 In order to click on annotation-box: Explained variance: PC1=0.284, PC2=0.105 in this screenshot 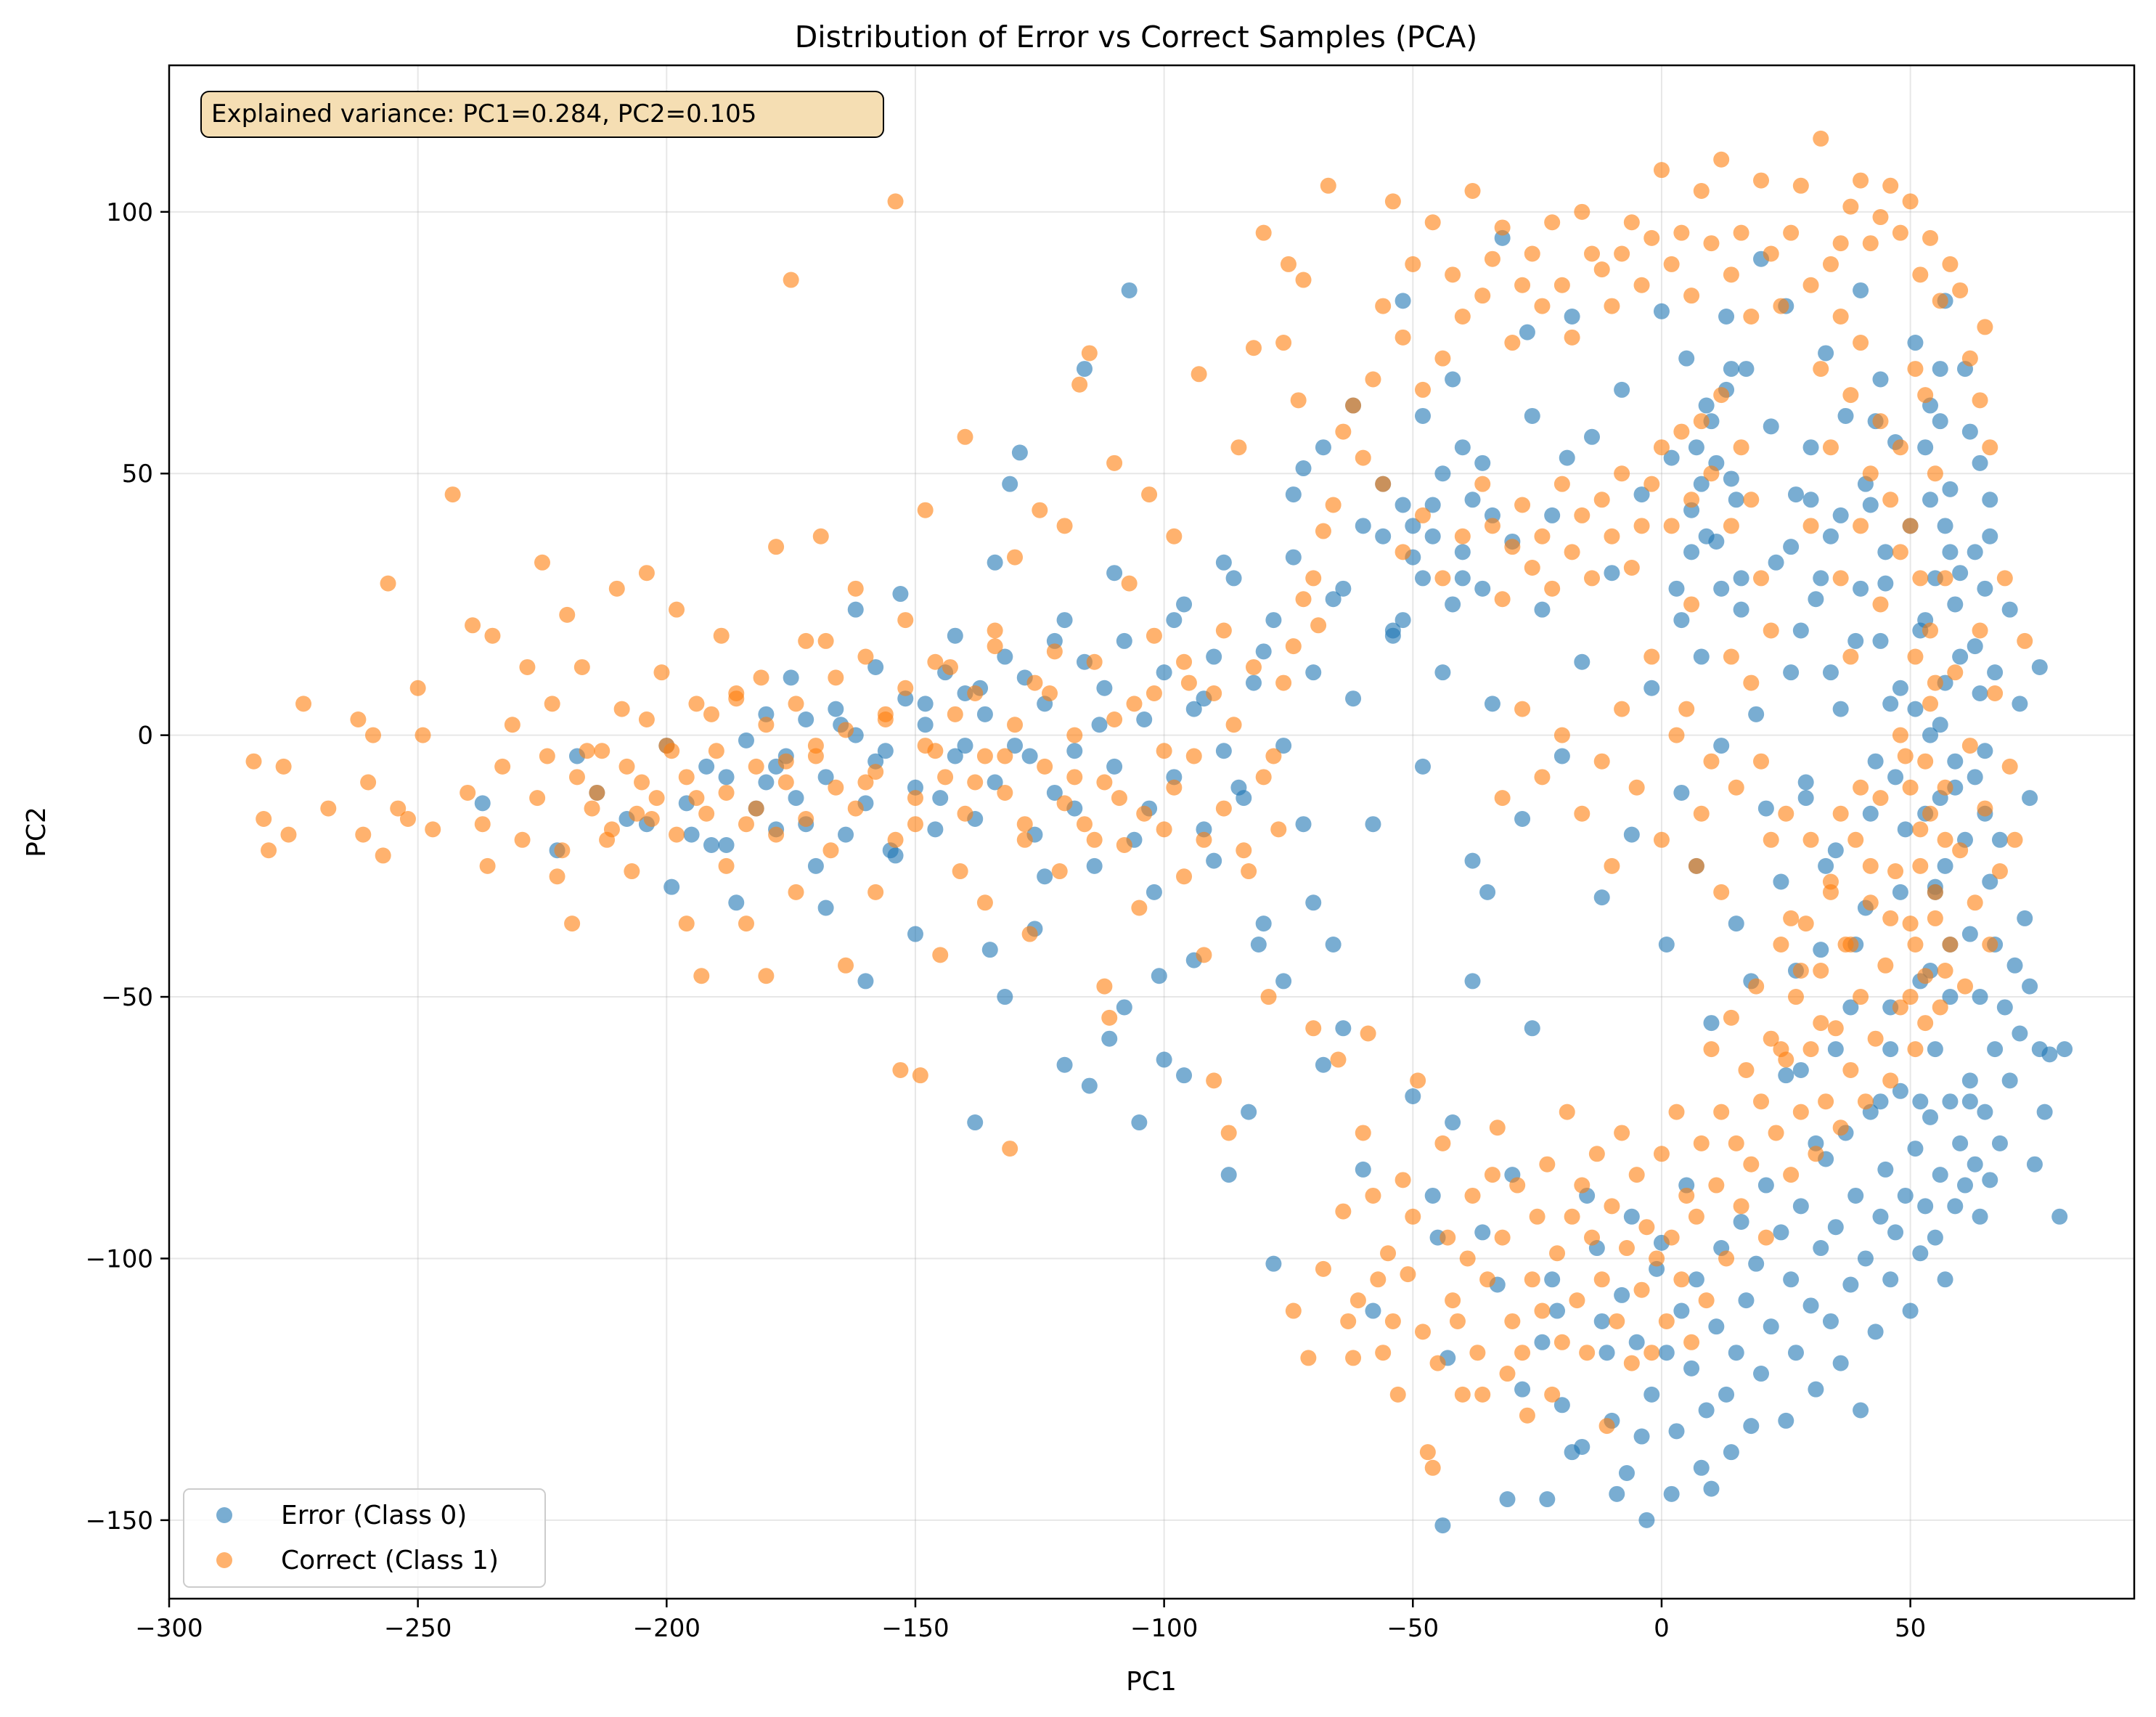, I will do `click(542, 114)`.